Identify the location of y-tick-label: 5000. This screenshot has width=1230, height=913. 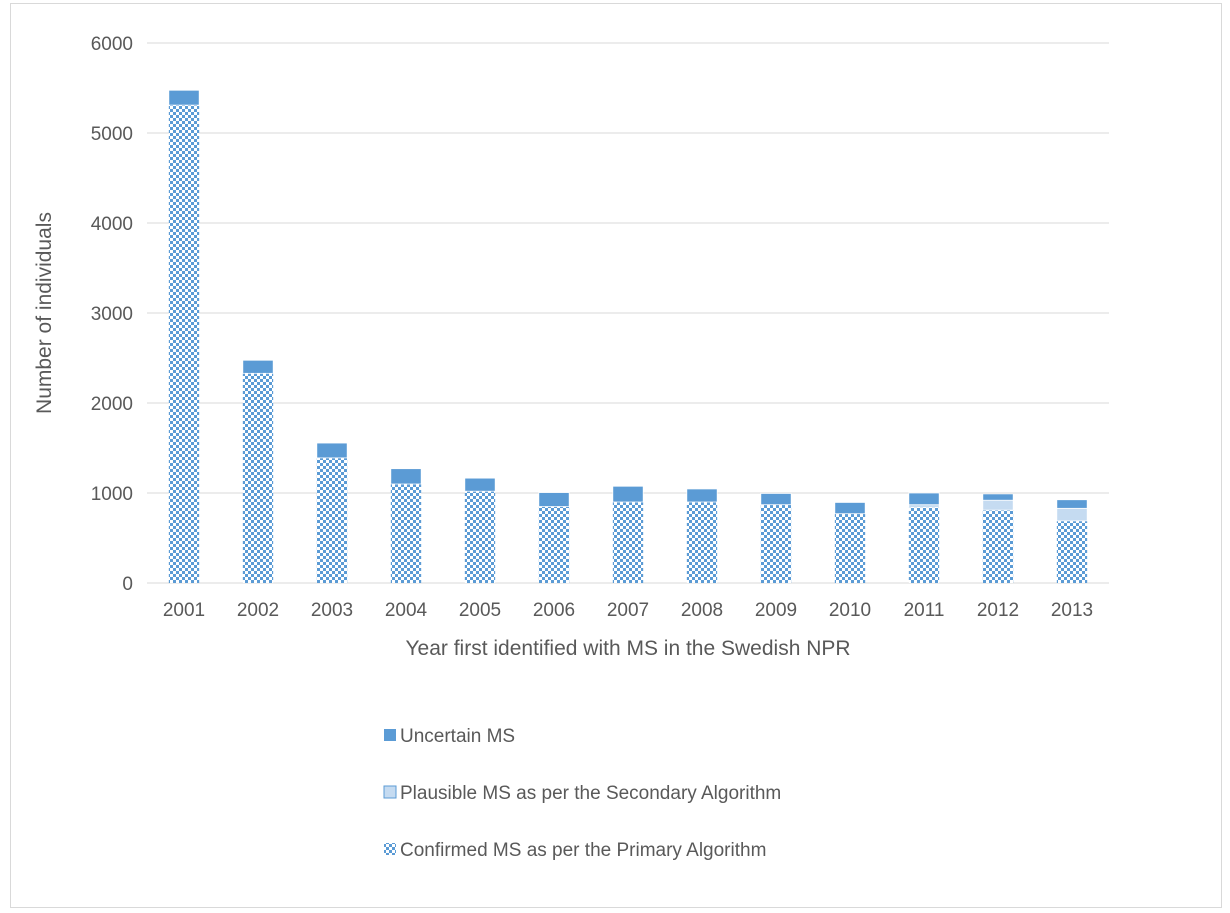
(112, 134).